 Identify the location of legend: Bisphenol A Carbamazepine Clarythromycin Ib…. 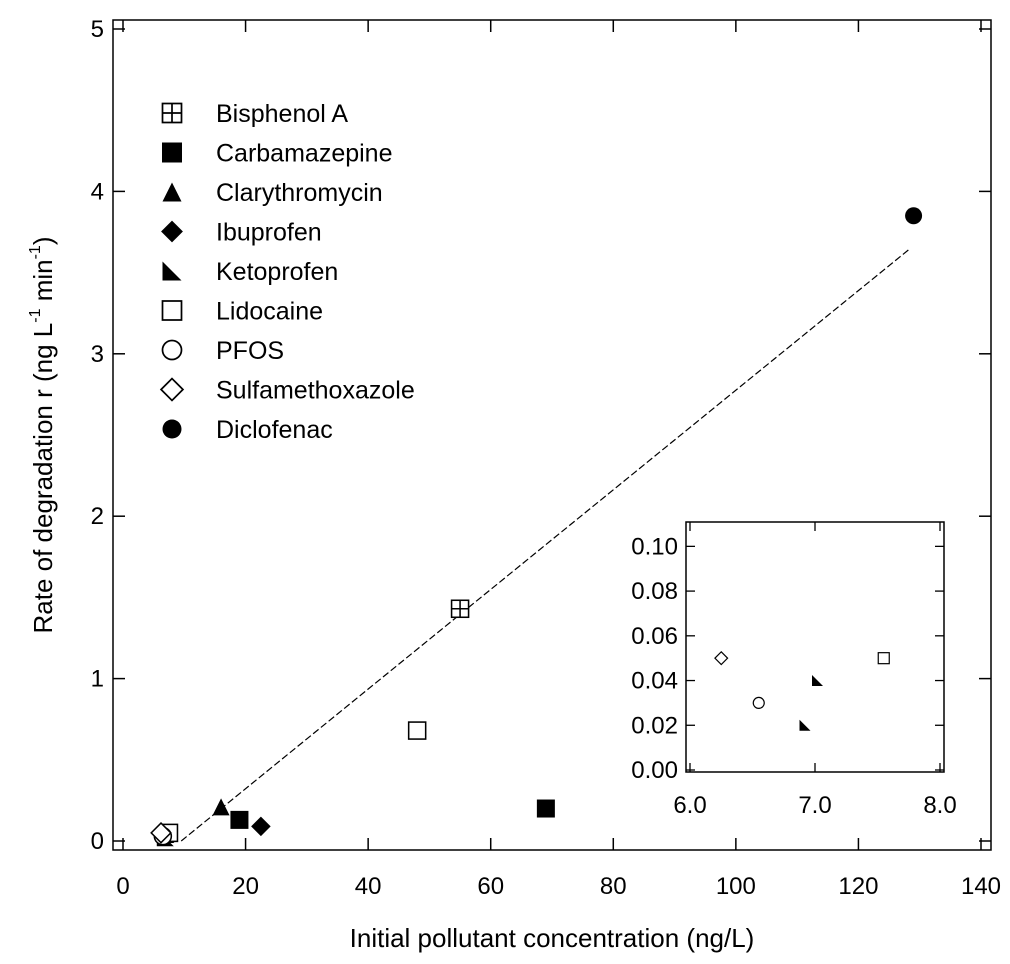
(287, 272).